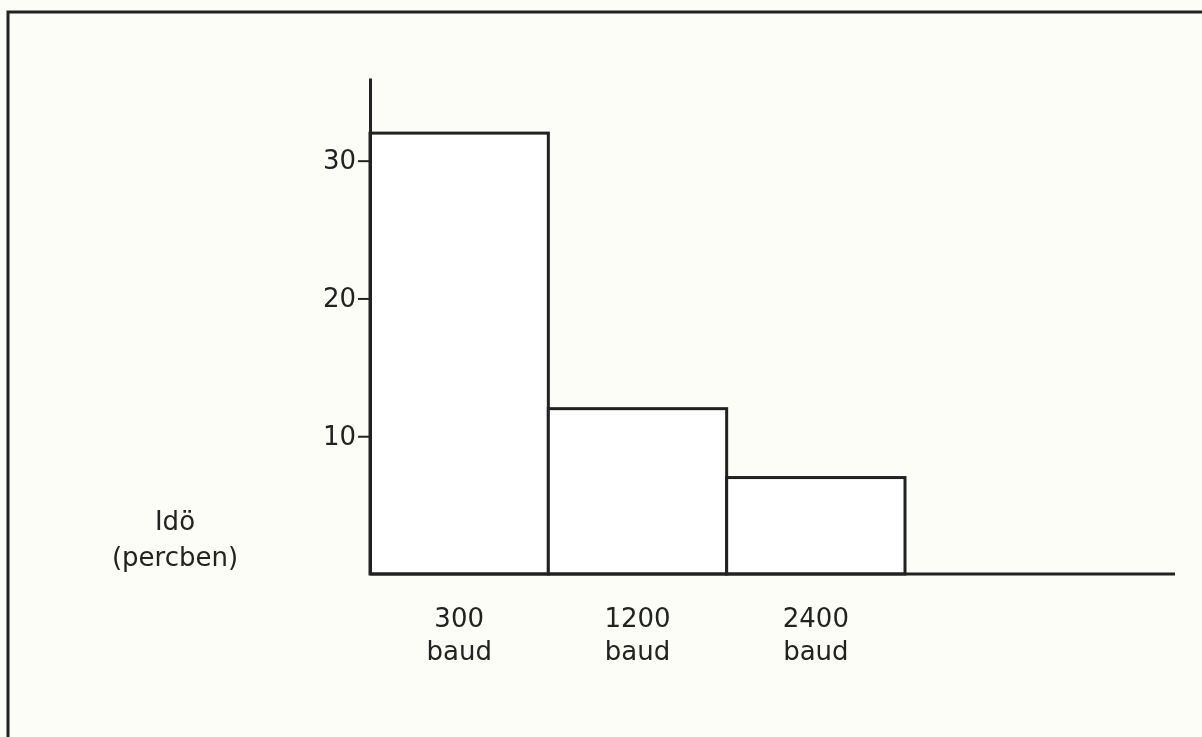 Image resolution: width=1202 pixels, height=737 pixels. What do you see at coordinates (459, 634) in the screenshot?
I see `x-tick-label: 300 baud` at bounding box center [459, 634].